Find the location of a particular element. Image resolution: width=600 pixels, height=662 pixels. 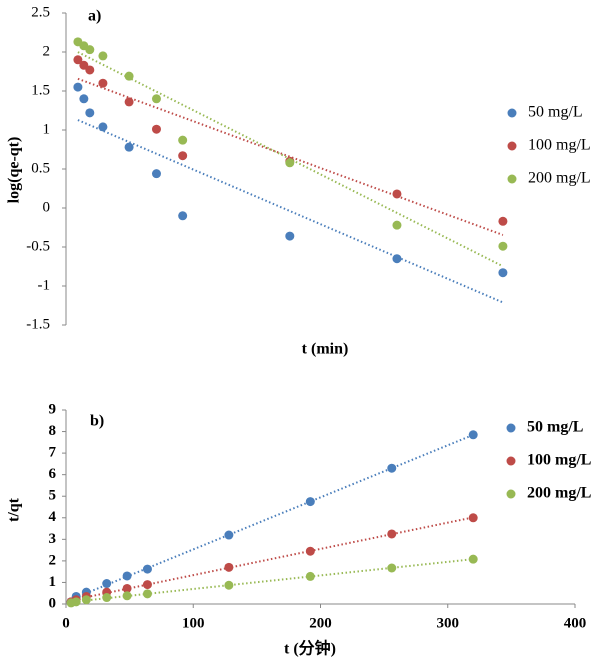

x-tick-label: 200 is located at coordinates (320, 623).